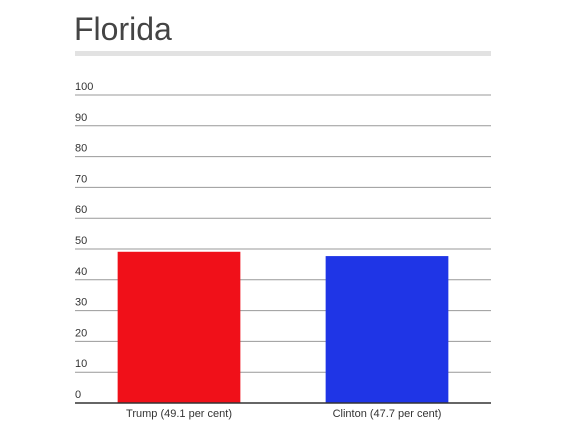 The width and height of the screenshot is (564, 423). Describe the element at coordinates (283, 53) in the screenshot. I see `title-rule` at that location.